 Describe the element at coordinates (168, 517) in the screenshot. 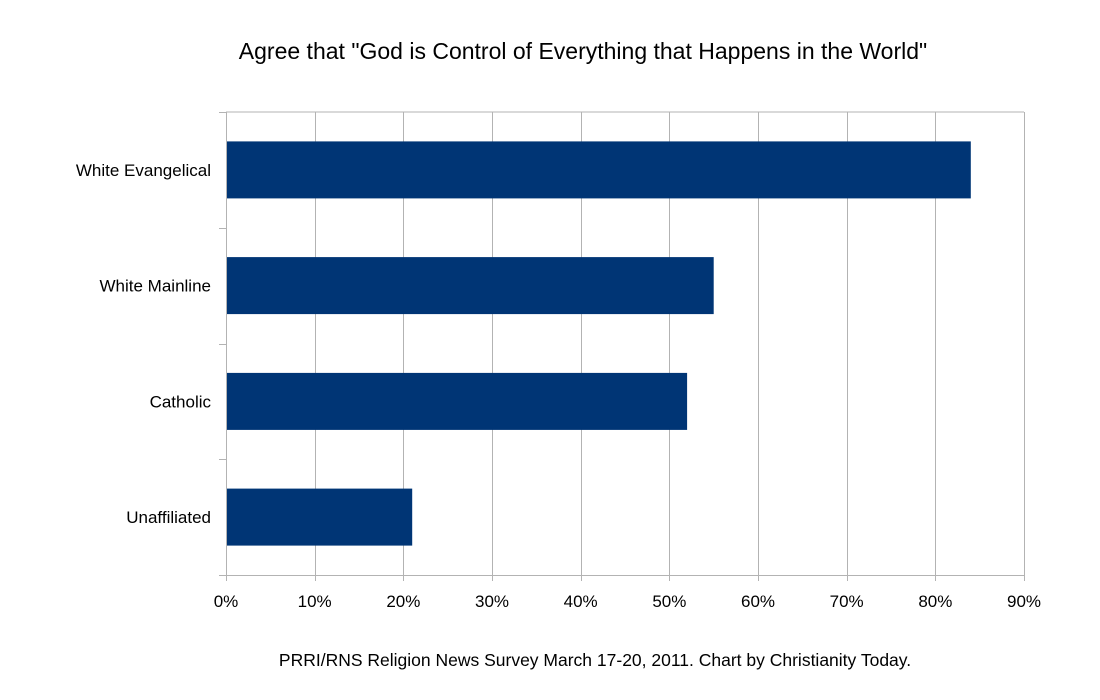

I see `y-tick-label: Unaffiliated` at that location.